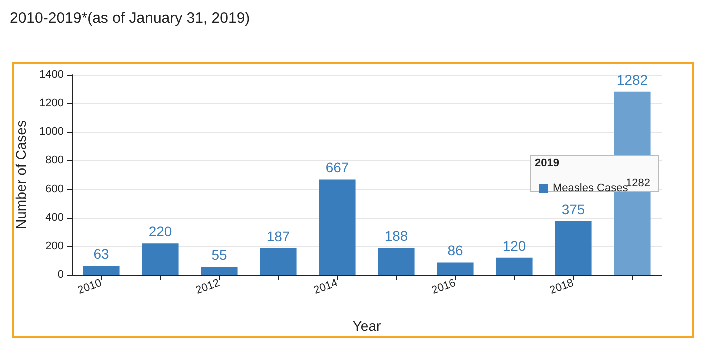 The height and width of the screenshot is (349, 720). What do you see at coordinates (55, 160) in the screenshot?
I see `y-tick-label: 800` at bounding box center [55, 160].